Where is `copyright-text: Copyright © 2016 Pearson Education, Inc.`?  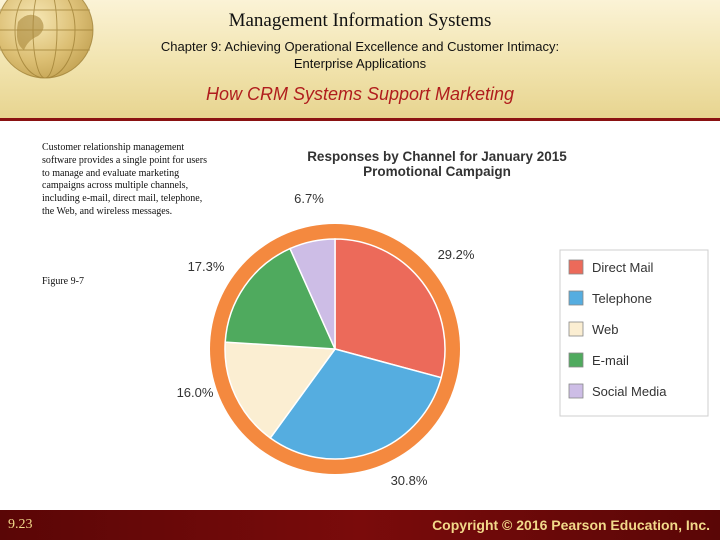
copyright-text: Copyright © 2016 Pearson Education, Inc. is located at coordinates (571, 525).